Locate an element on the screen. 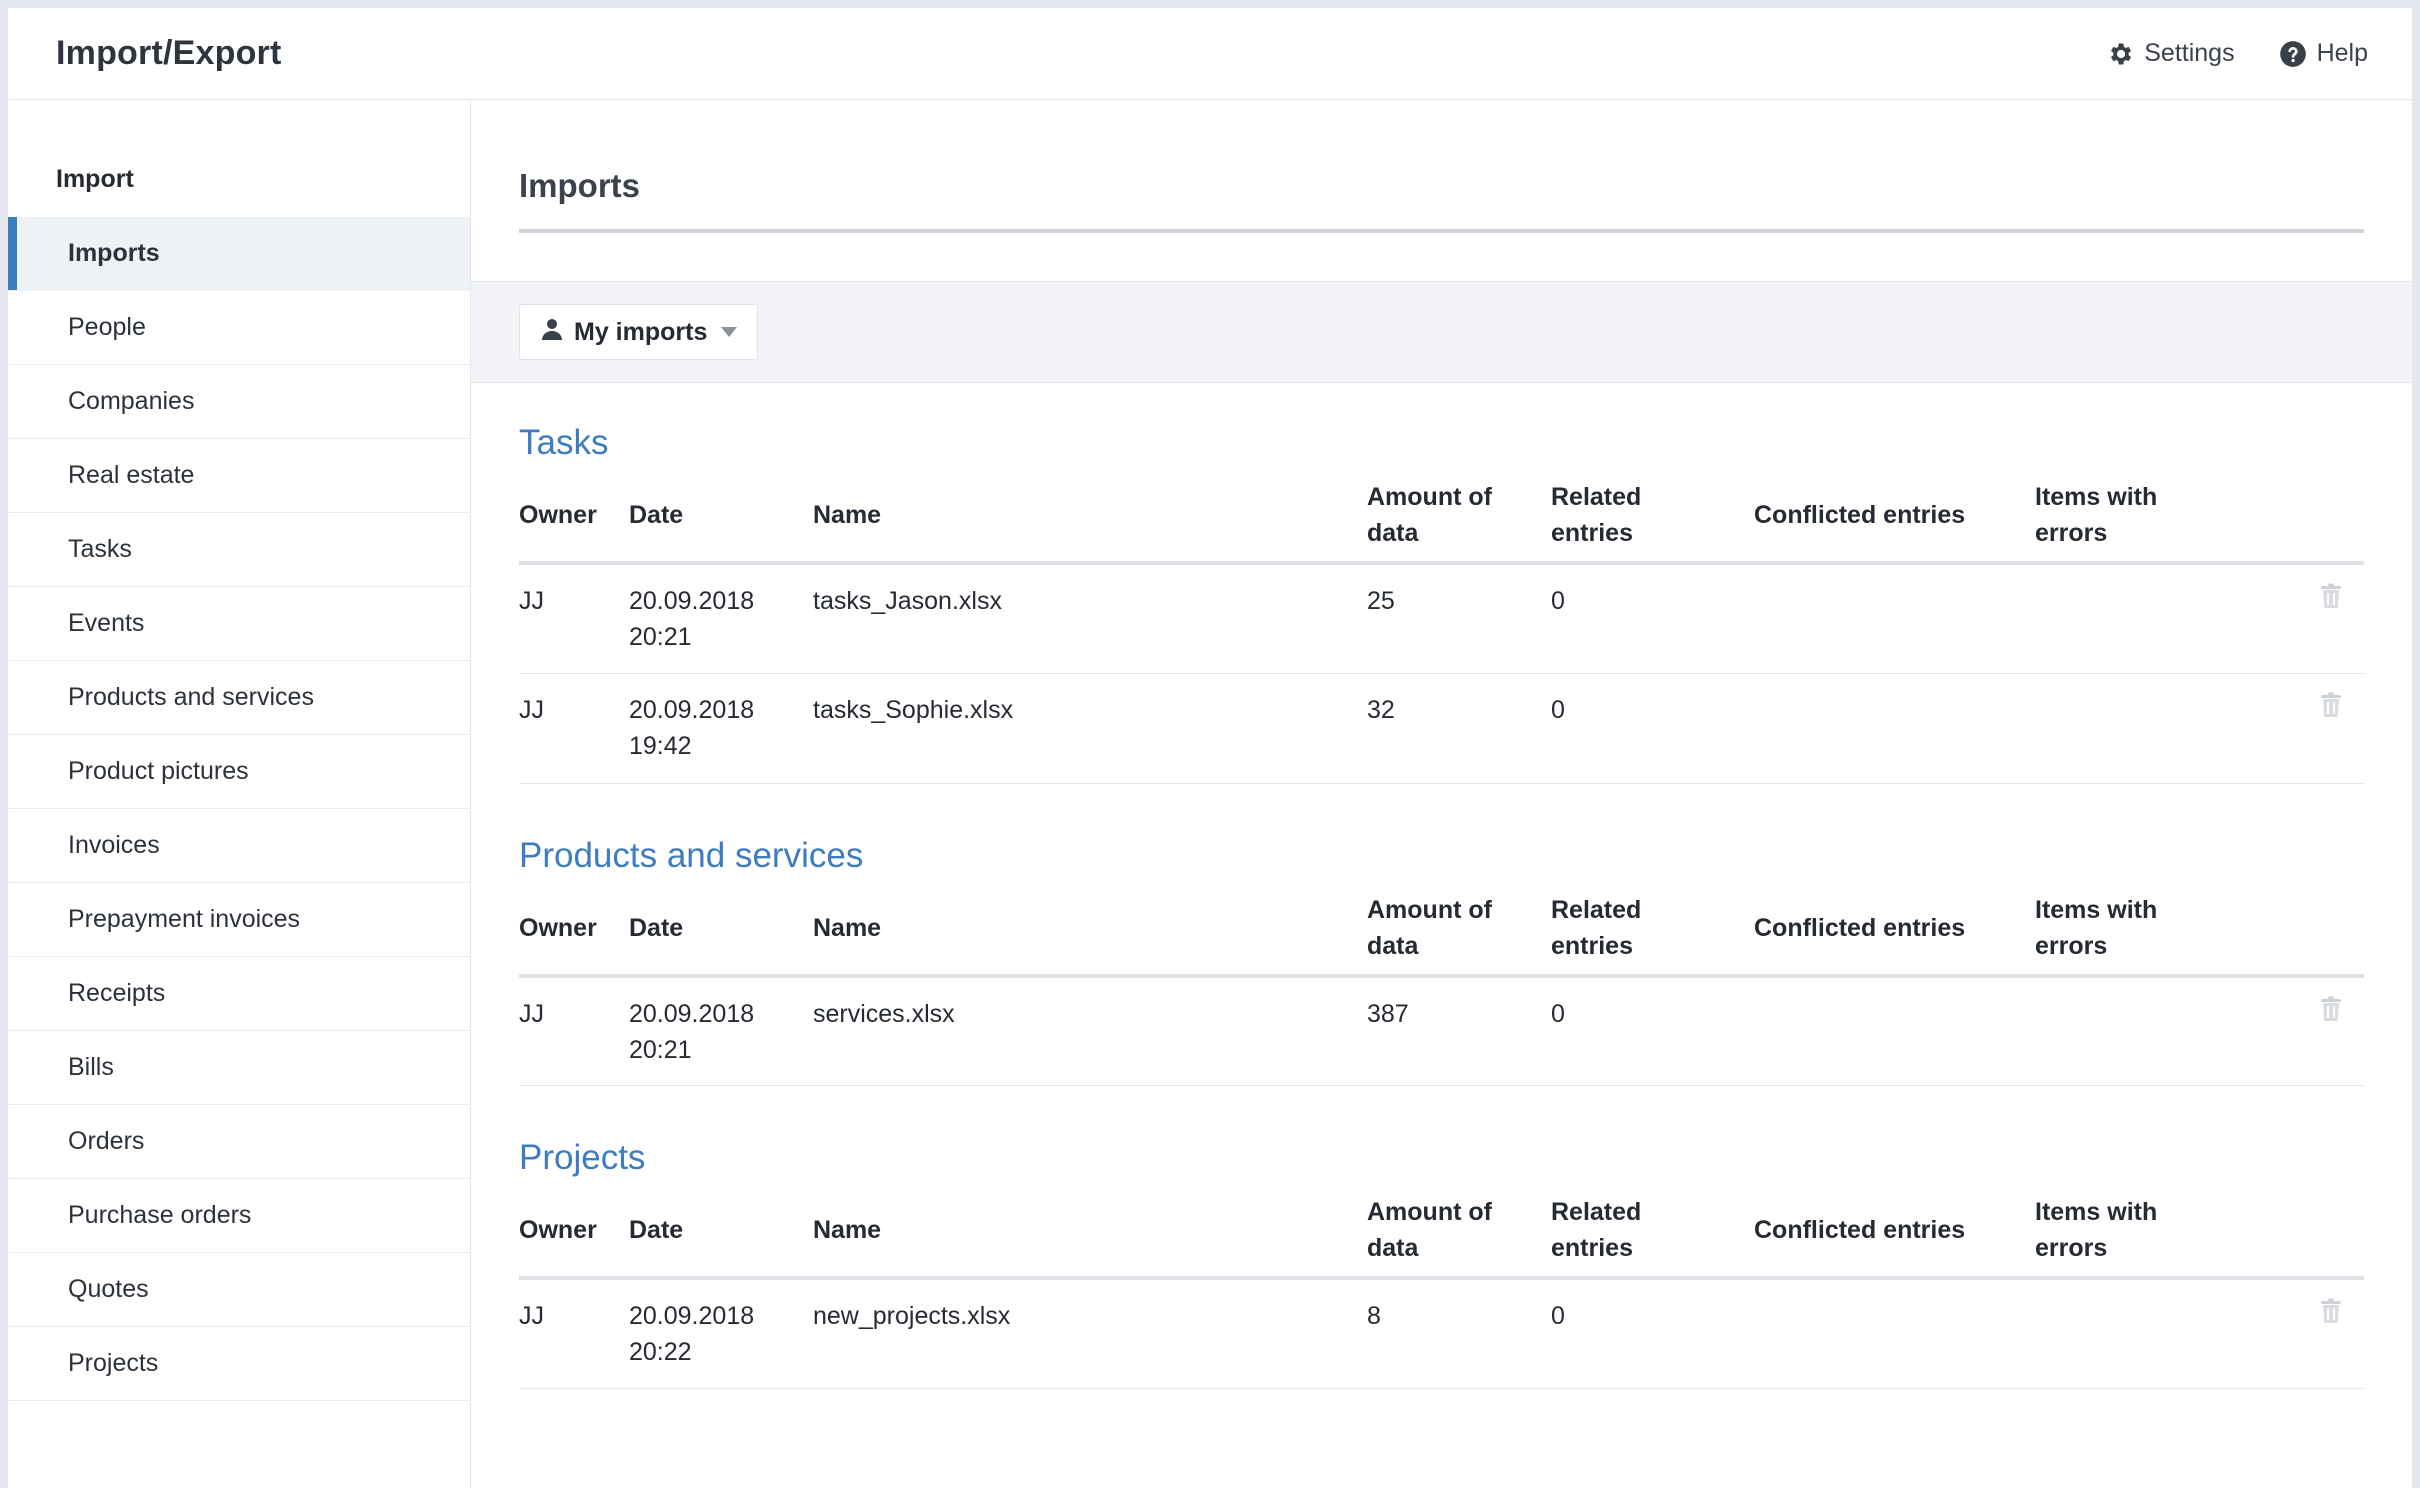 This screenshot has height=1488, width=2420. table-row: JJ 20.09.2018 20:21 tasks_Jason.xlsx 25 0 is located at coordinates (1441, 618).